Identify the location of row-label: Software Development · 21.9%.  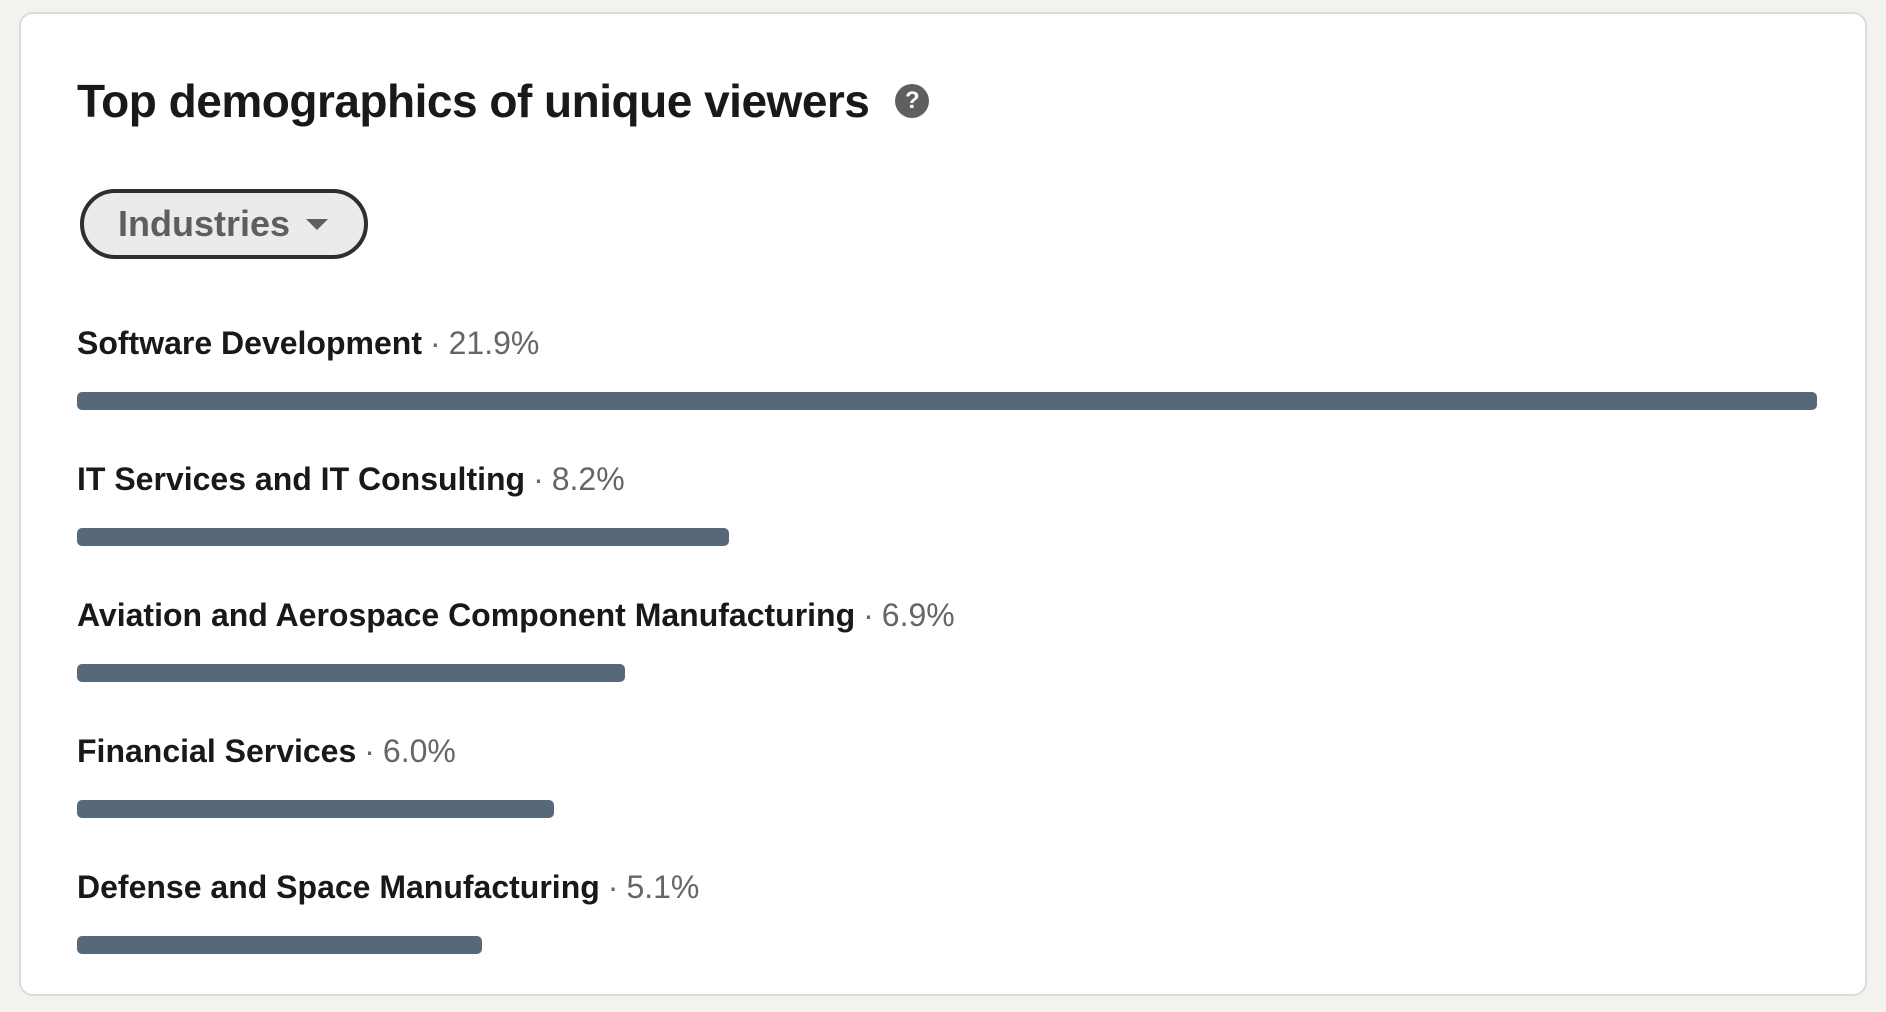
(947, 343).